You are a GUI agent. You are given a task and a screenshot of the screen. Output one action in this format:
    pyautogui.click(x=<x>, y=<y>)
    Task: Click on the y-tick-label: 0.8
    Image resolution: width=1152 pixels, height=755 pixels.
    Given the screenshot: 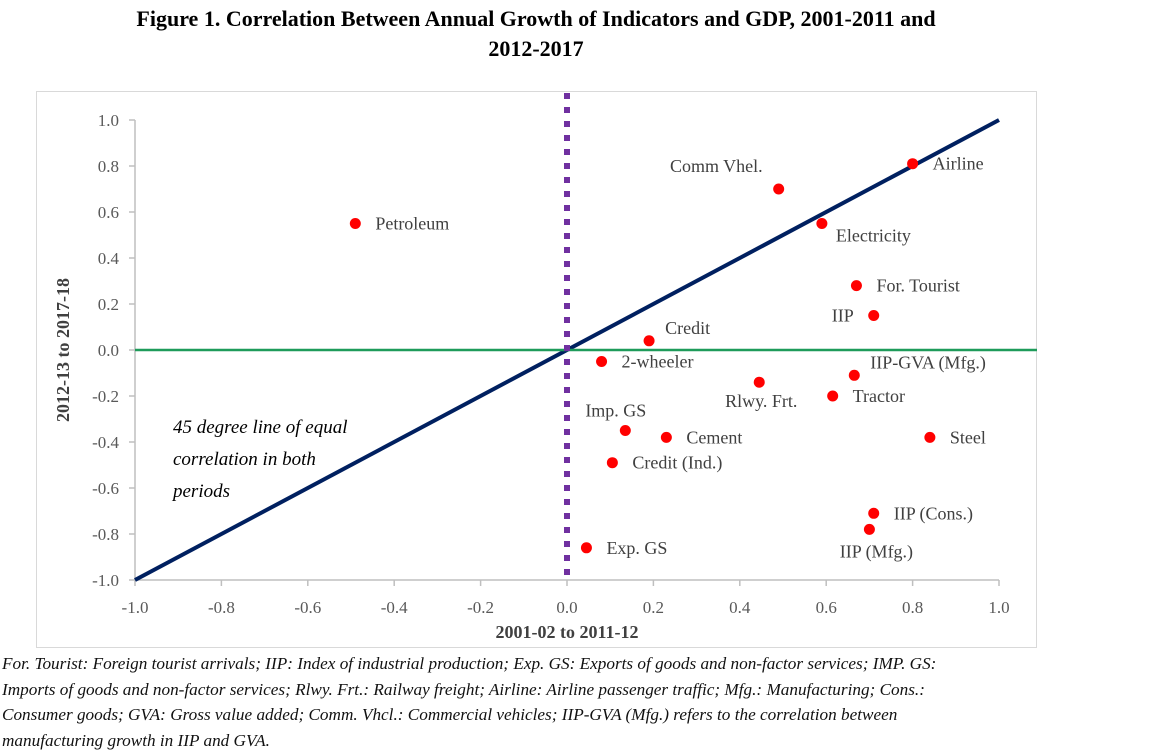 What is the action you would take?
    pyautogui.click(x=108, y=166)
    